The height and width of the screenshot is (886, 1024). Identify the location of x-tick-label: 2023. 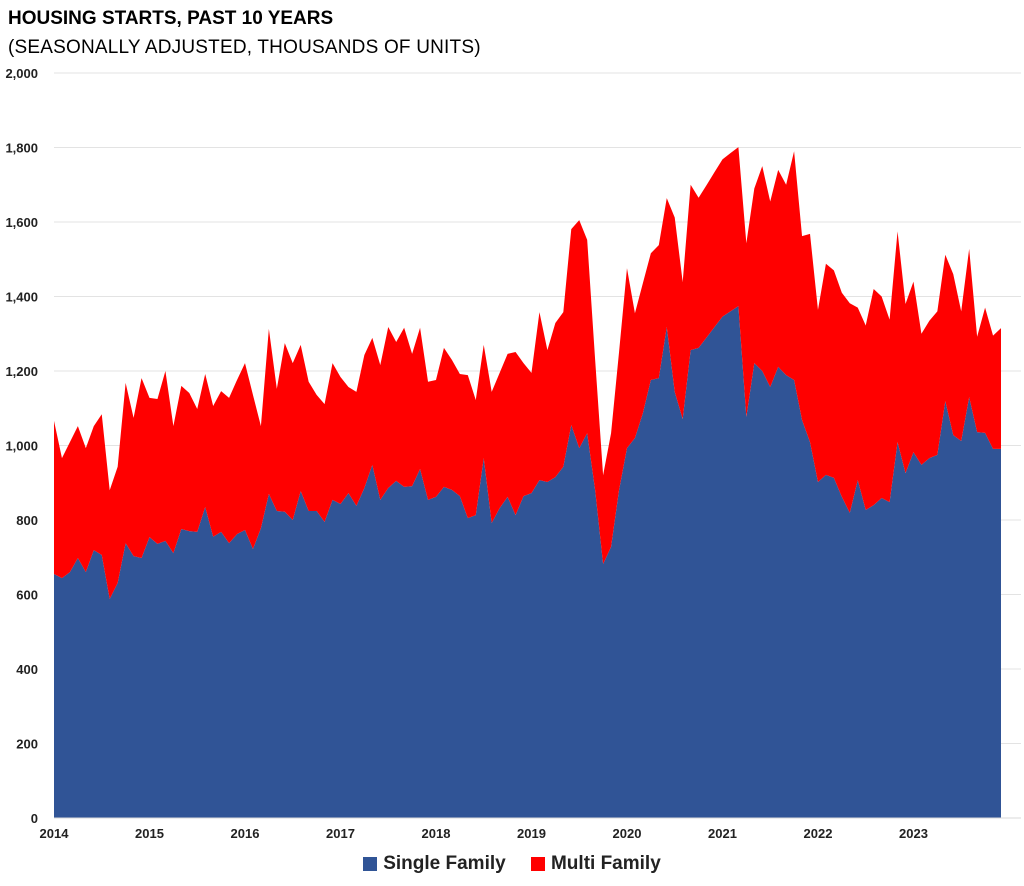
(913, 833).